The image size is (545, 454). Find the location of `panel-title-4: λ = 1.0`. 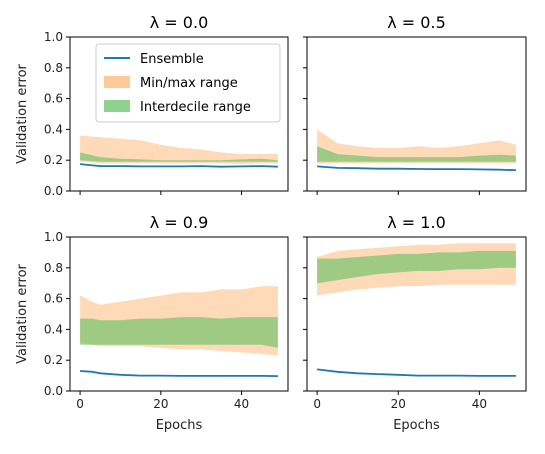

panel-title-4: λ = 1.0 is located at coordinates (416, 222).